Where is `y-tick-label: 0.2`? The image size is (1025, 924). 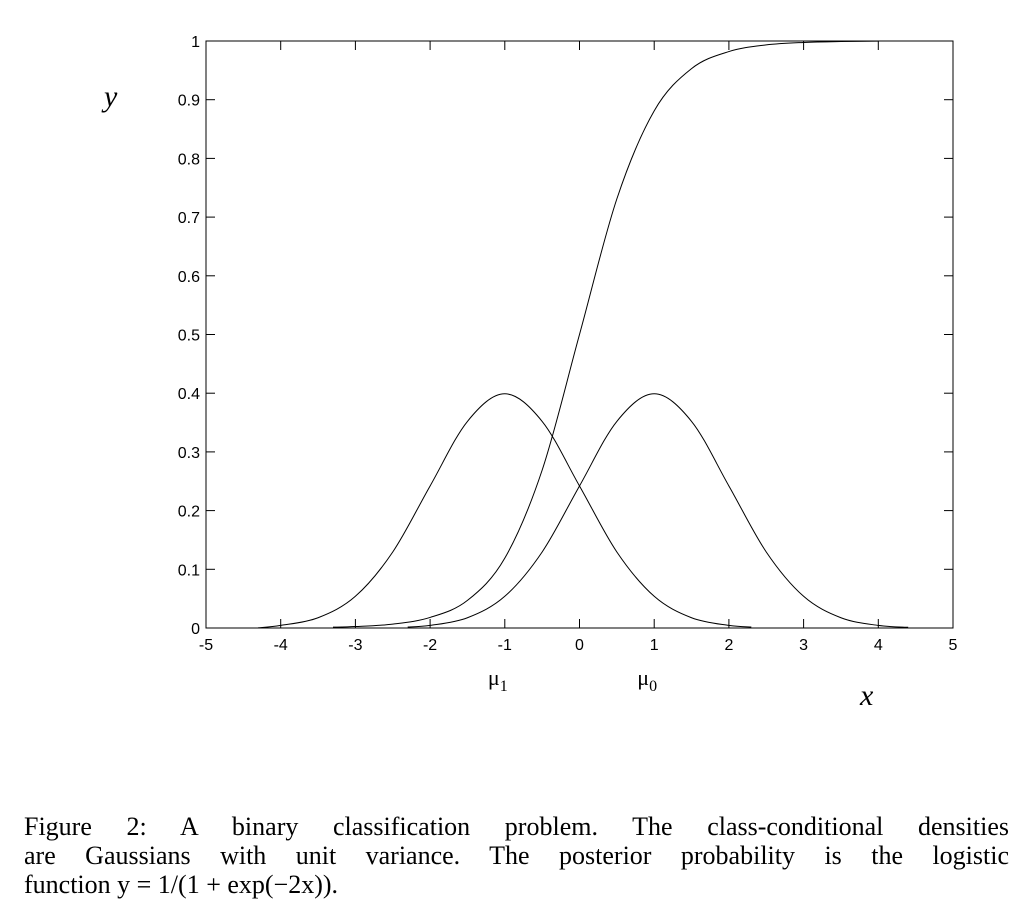
y-tick-label: 0.2 is located at coordinates (189, 512).